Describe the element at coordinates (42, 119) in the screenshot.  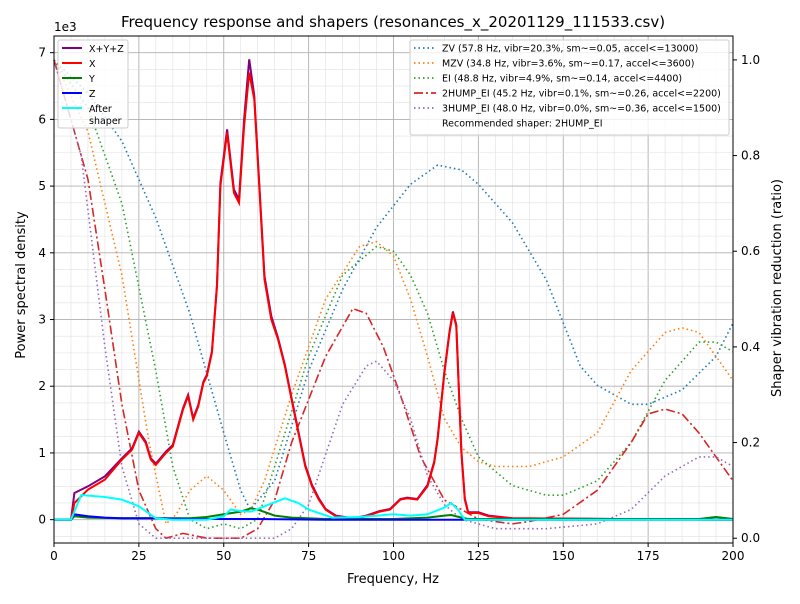
I see `y-tick-label: 6` at that location.